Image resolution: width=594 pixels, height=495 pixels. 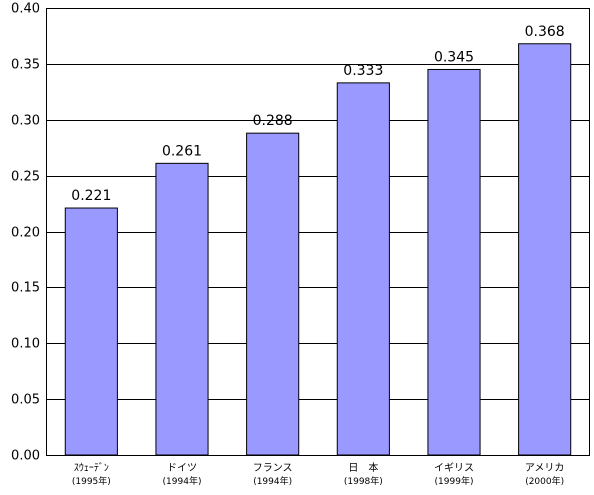 I want to click on data-label: 0.333, so click(x=363, y=71).